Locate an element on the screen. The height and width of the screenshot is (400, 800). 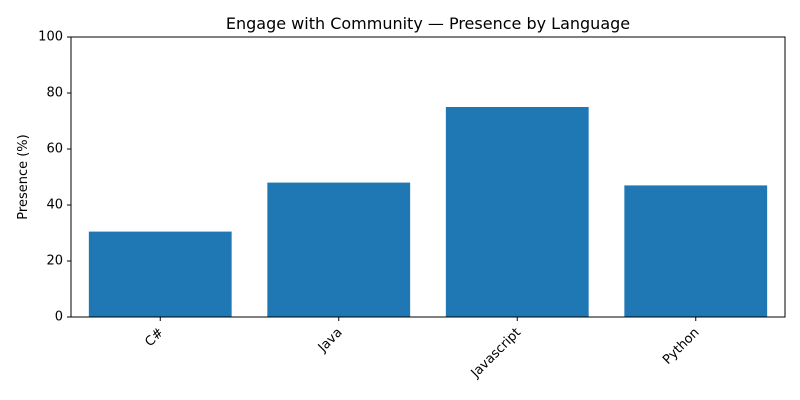
y-ticks-group: 0 20 40 60 80 100 is located at coordinates (54, 177).